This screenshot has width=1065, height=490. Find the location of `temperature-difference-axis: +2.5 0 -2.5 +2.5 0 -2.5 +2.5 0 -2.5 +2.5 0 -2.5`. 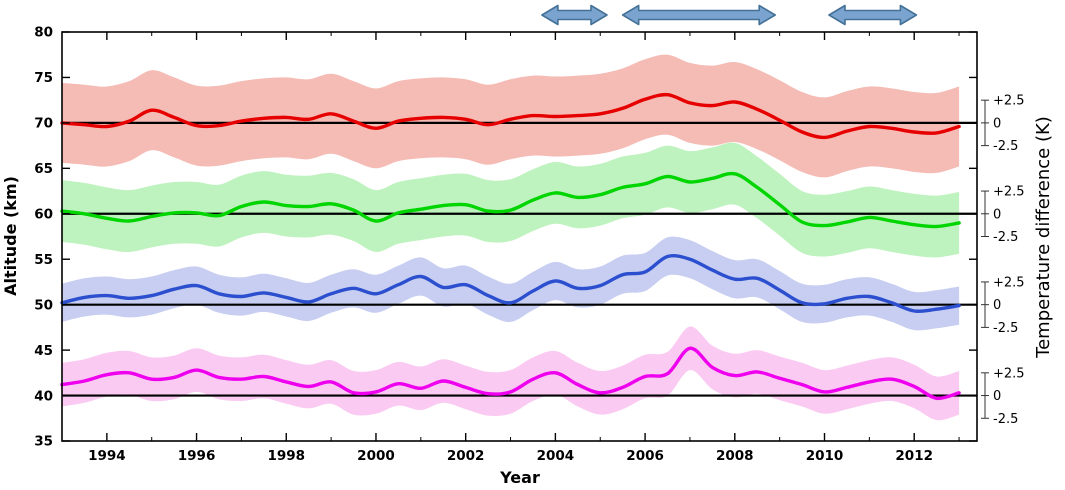

temperature-difference-axis: +2.5 0 -2.5 +2.5 0 -2.5 +2.5 0 -2.5 +2.5 0 -2.5 is located at coordinates (1003, 260).